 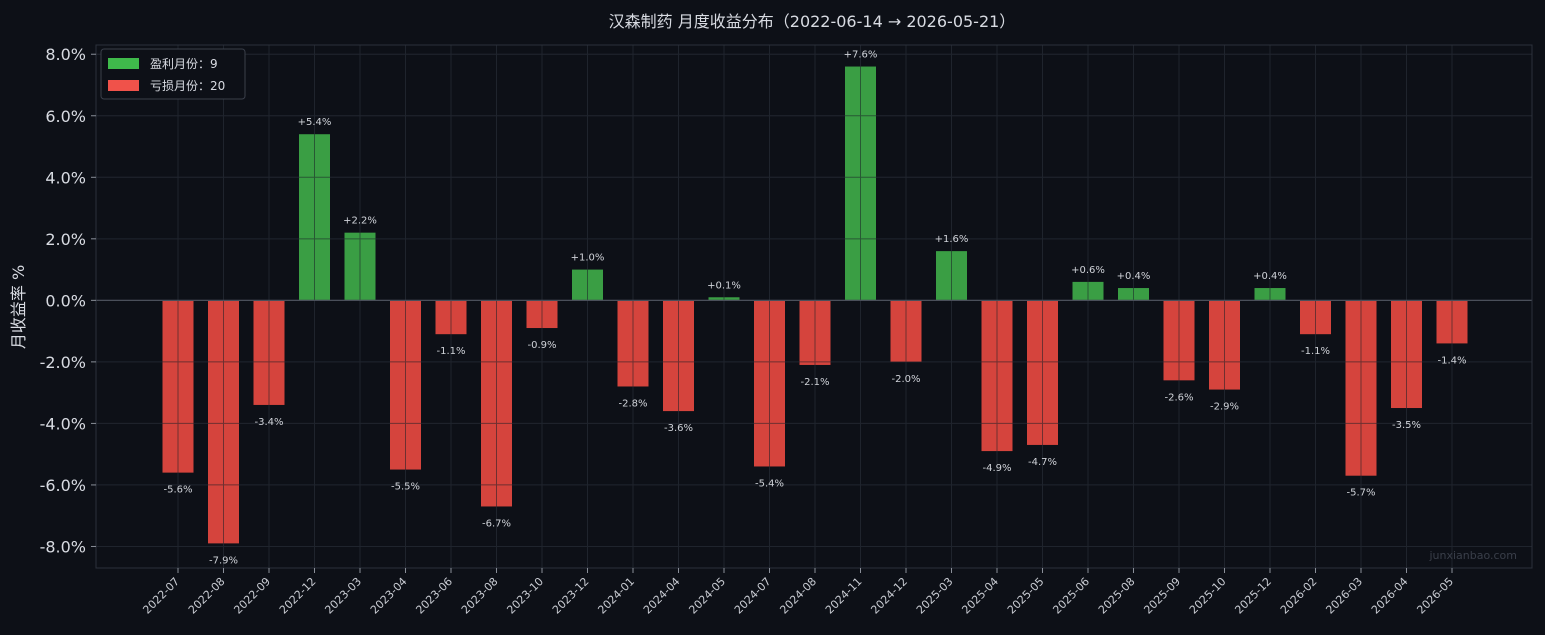 I want to click on data-label-2023-04: -5.5%, so click(x=405, y=487).